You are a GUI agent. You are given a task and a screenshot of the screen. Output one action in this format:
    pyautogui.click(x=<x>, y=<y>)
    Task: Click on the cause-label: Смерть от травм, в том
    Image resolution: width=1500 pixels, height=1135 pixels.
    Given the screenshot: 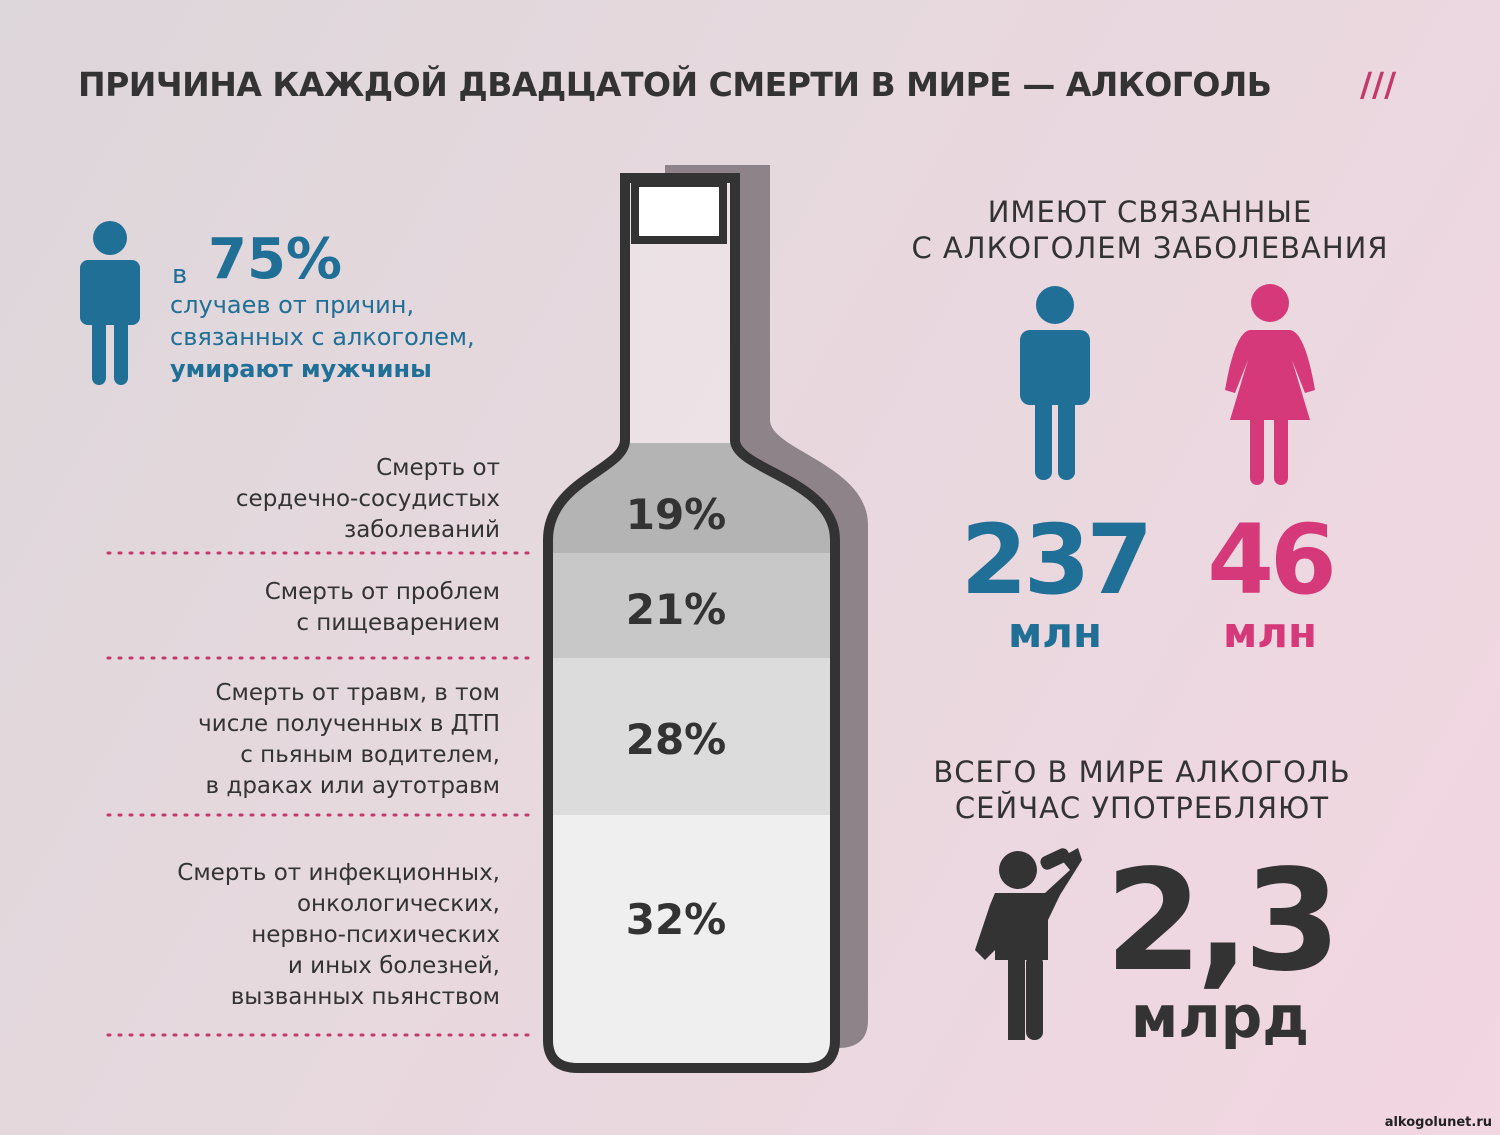 What is the action you would take?
    pyautogui.click(x=357, y=693)
    